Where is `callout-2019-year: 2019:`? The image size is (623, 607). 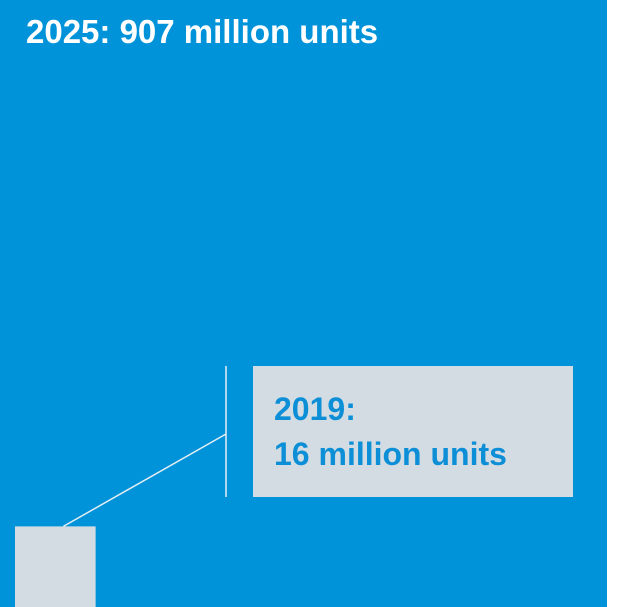 callout-2019-year: 2019: is located at coordinates (315, 409).